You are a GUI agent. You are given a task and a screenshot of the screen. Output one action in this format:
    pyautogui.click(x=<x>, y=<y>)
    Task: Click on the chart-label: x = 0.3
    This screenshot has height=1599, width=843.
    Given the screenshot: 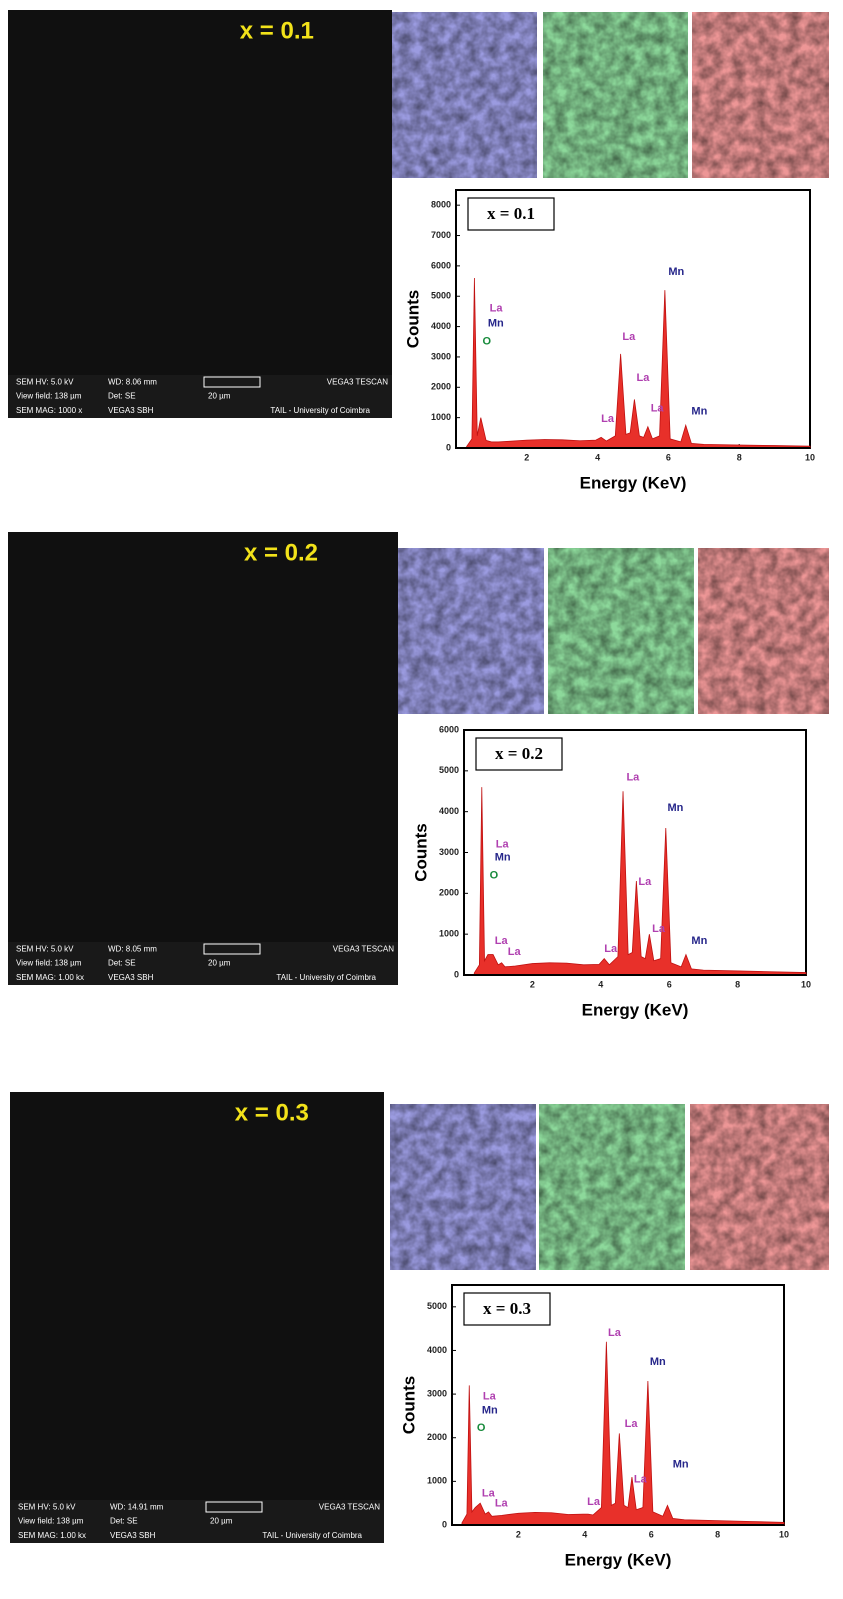 What is the action you would take?
    pyautogui.click(x=507, y=1308)
    